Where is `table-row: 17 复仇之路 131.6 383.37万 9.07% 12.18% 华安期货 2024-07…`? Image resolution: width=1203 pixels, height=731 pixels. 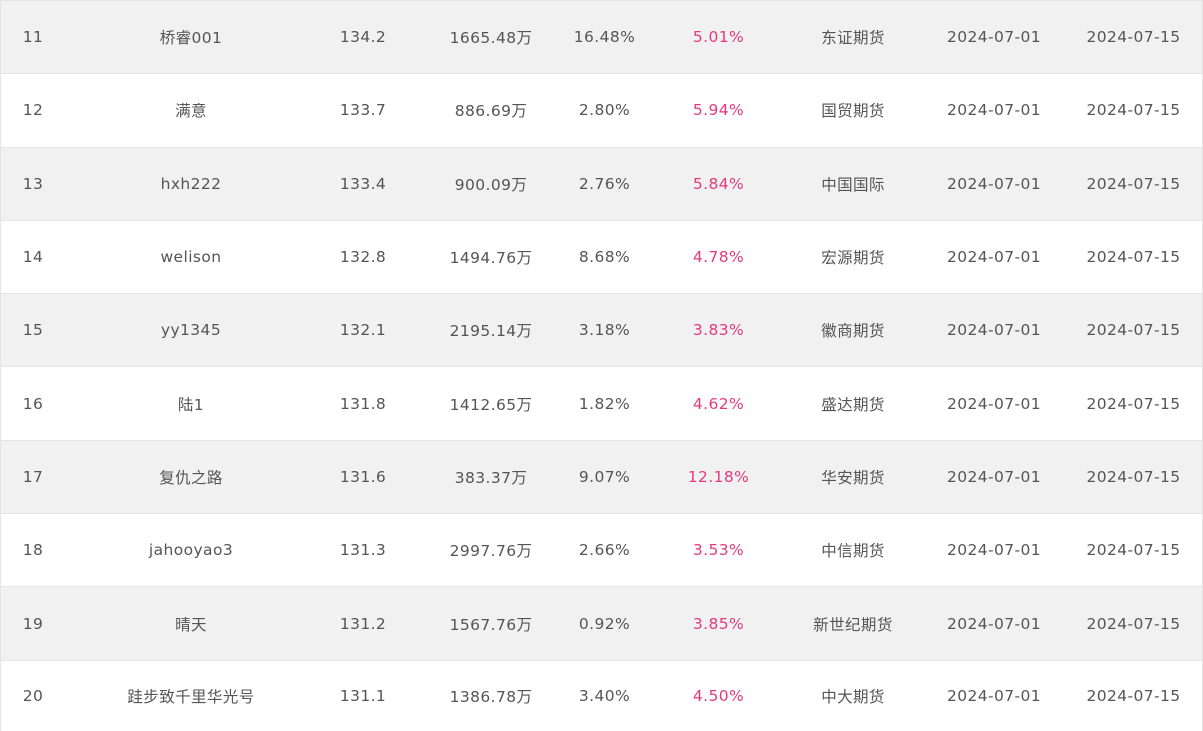 table-row: 17 复仇之路 131.6 383.37万 9.07% 12.18% 华安期货 2024-07… is located at coordinates (601, 476).